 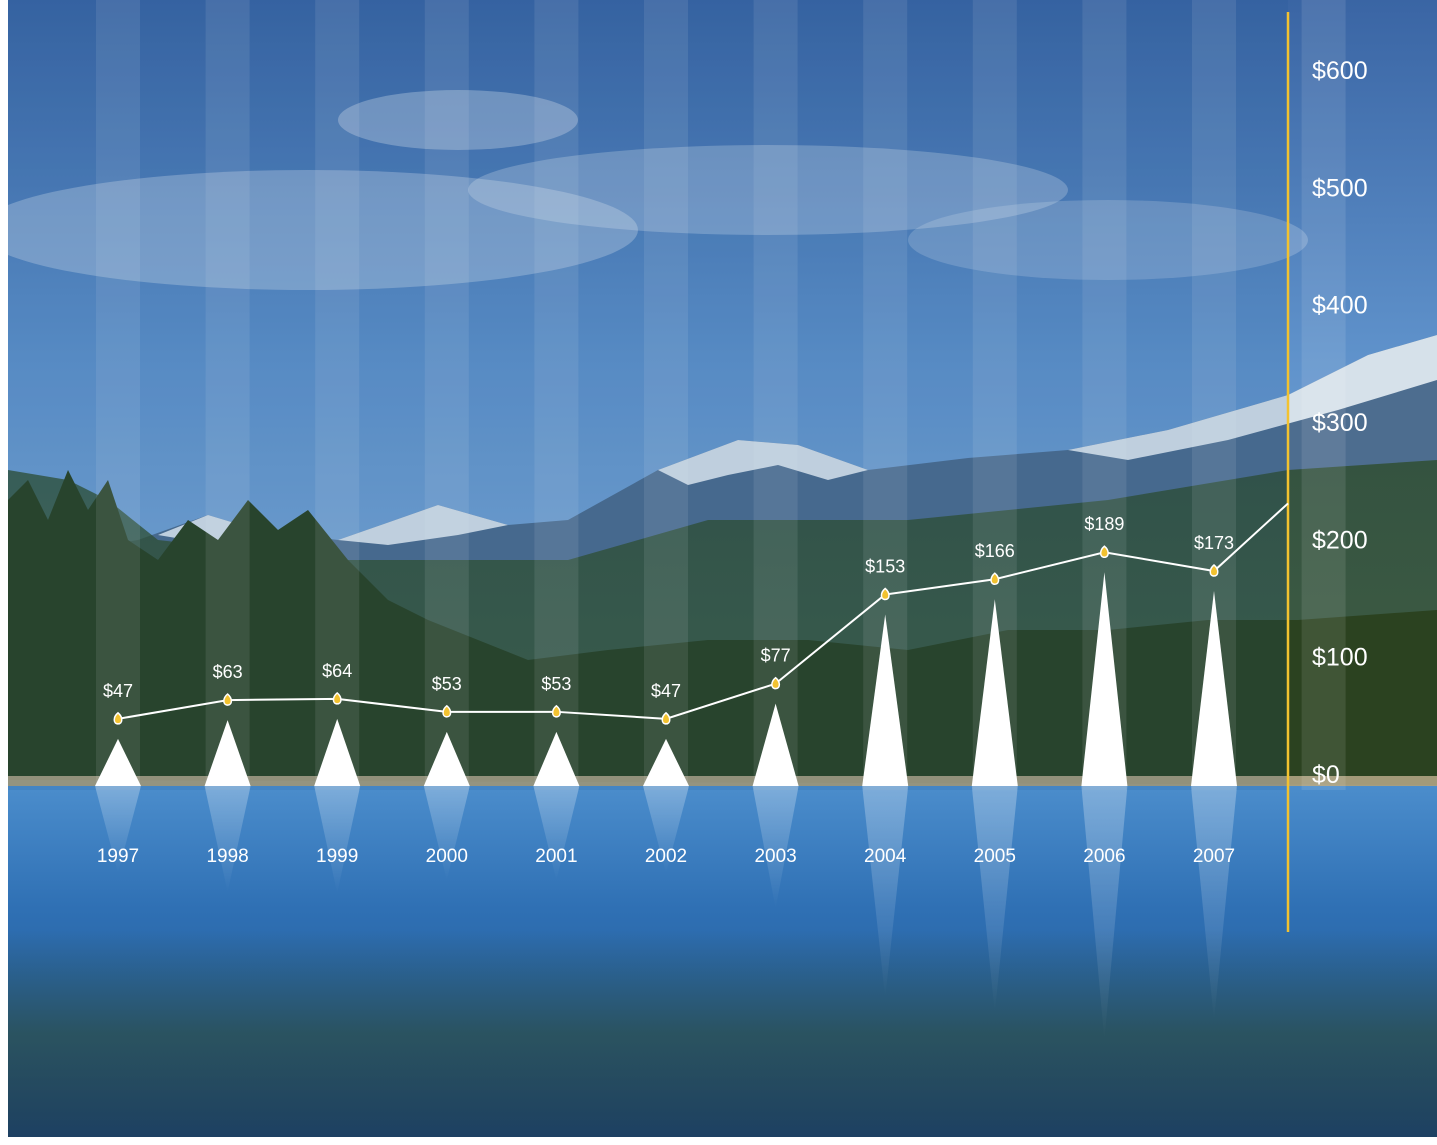 What do you see at coordinates (1340, 540) in the screenshot?
I see `y-tick-label: $200` at bounding box center [1340, 540].